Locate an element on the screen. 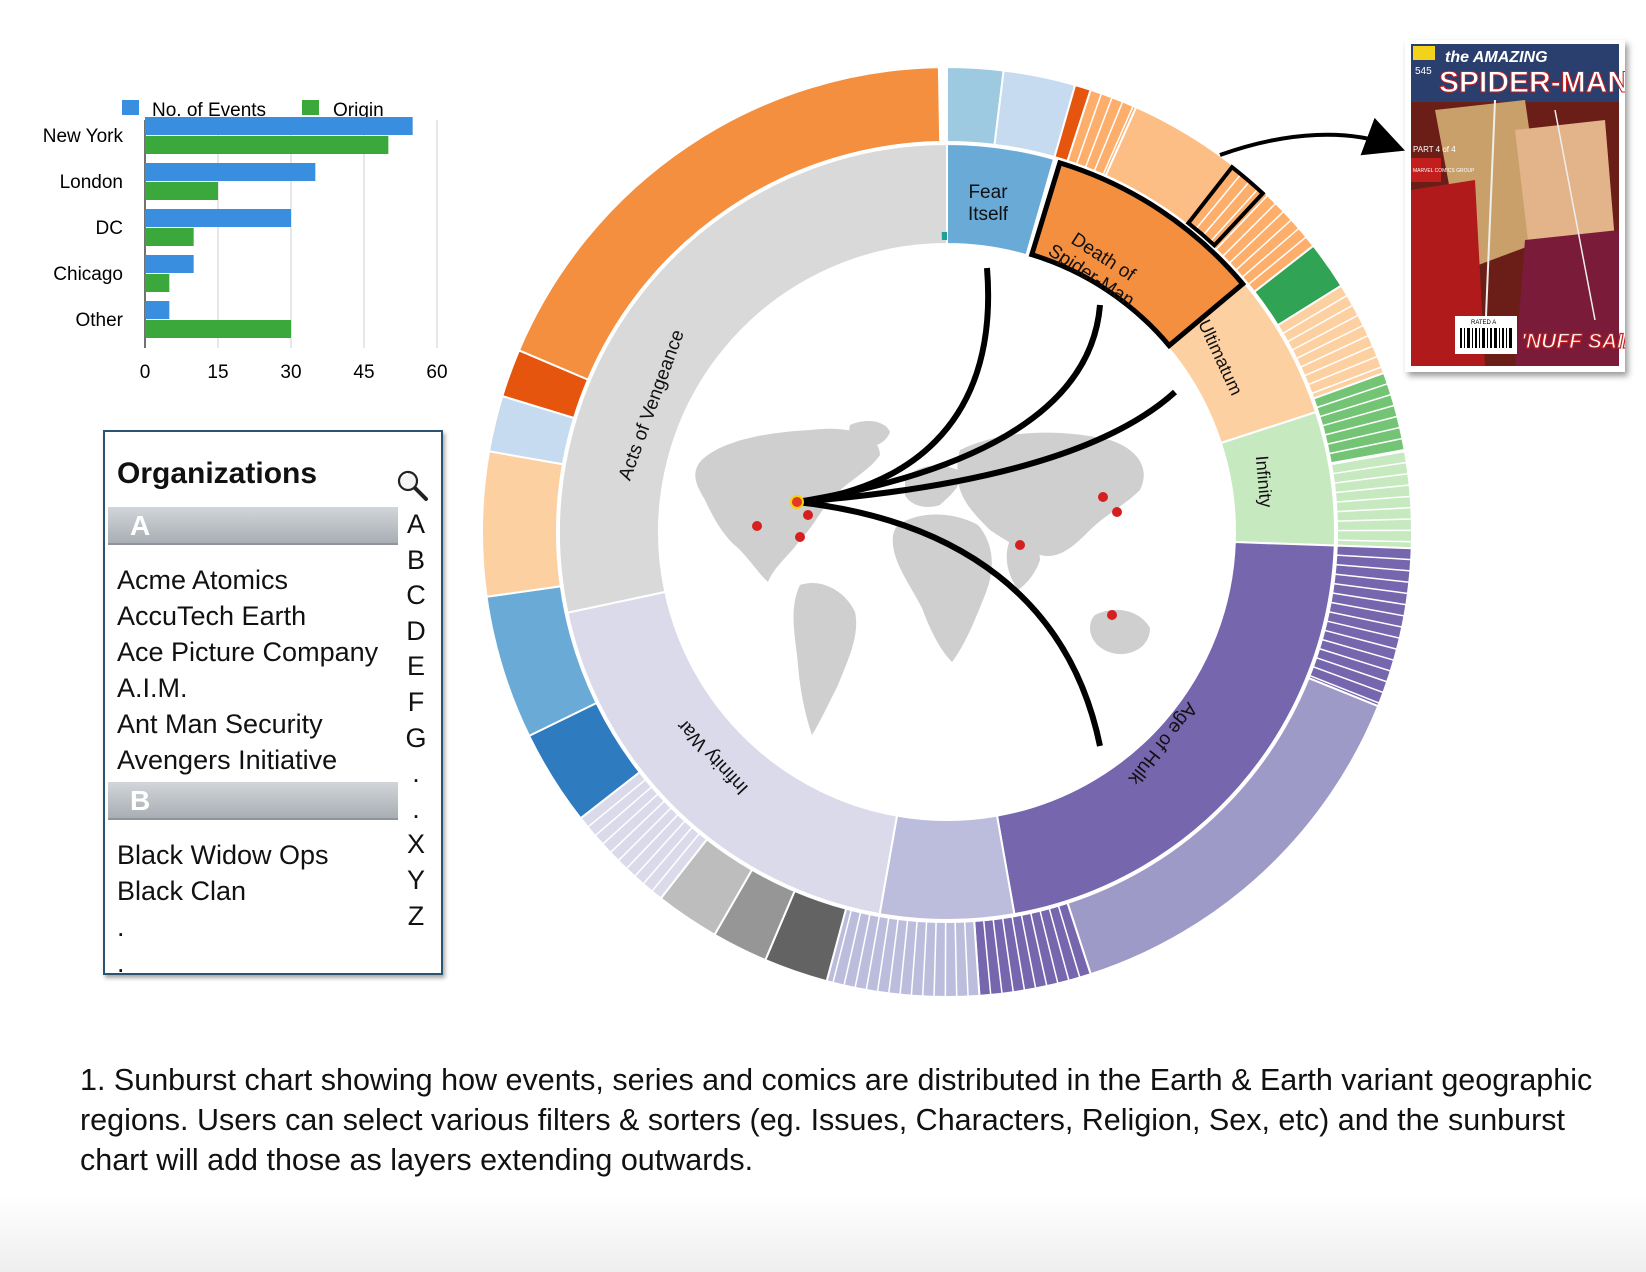  org-item: Ant Man Security is located at coordinates (220, 724).